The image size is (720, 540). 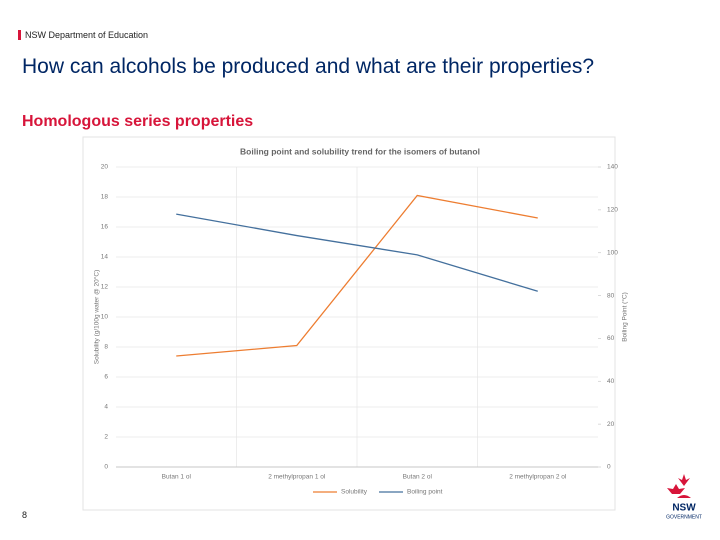 I want to click on y-tick-label: 16, so click(x=105, y=227).